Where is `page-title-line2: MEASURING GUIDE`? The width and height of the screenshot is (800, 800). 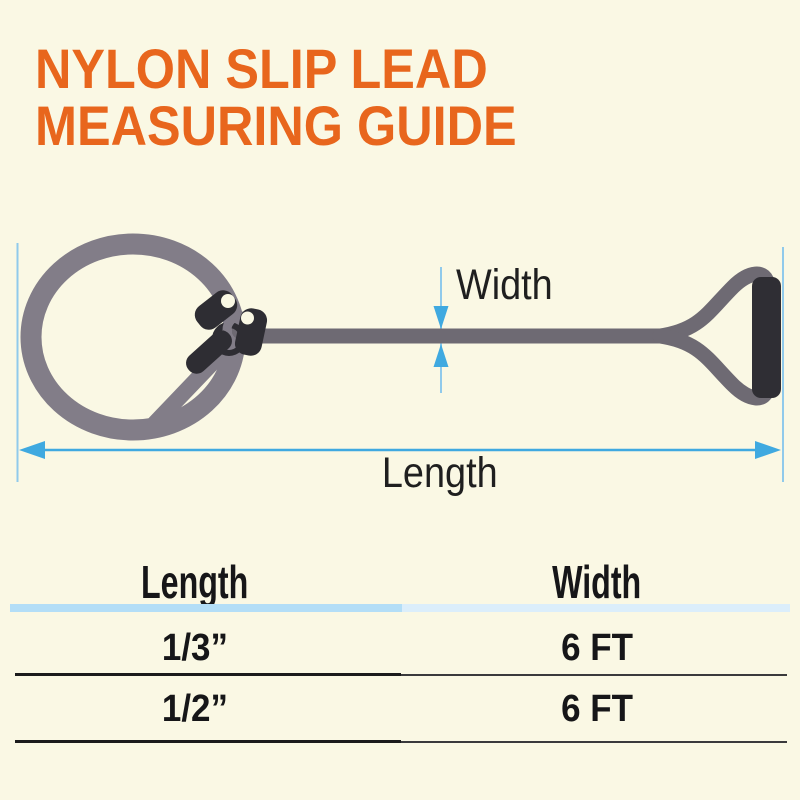
page-title-line2: MEASURING GUIDE is located at coordinates (276, 125).